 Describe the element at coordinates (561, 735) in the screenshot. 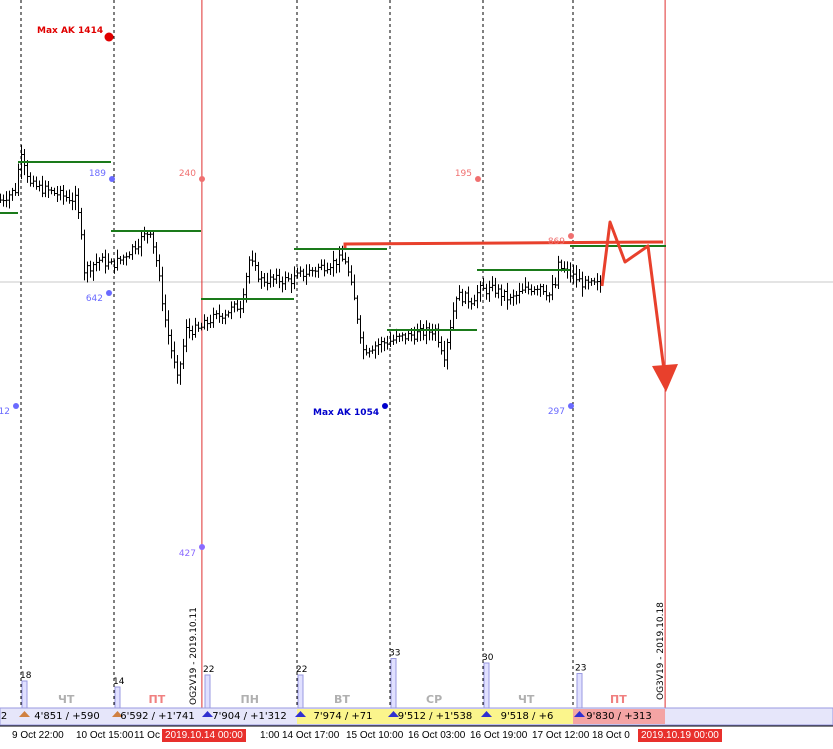

I see `time-label: 17 Oct 12:00` at that location.